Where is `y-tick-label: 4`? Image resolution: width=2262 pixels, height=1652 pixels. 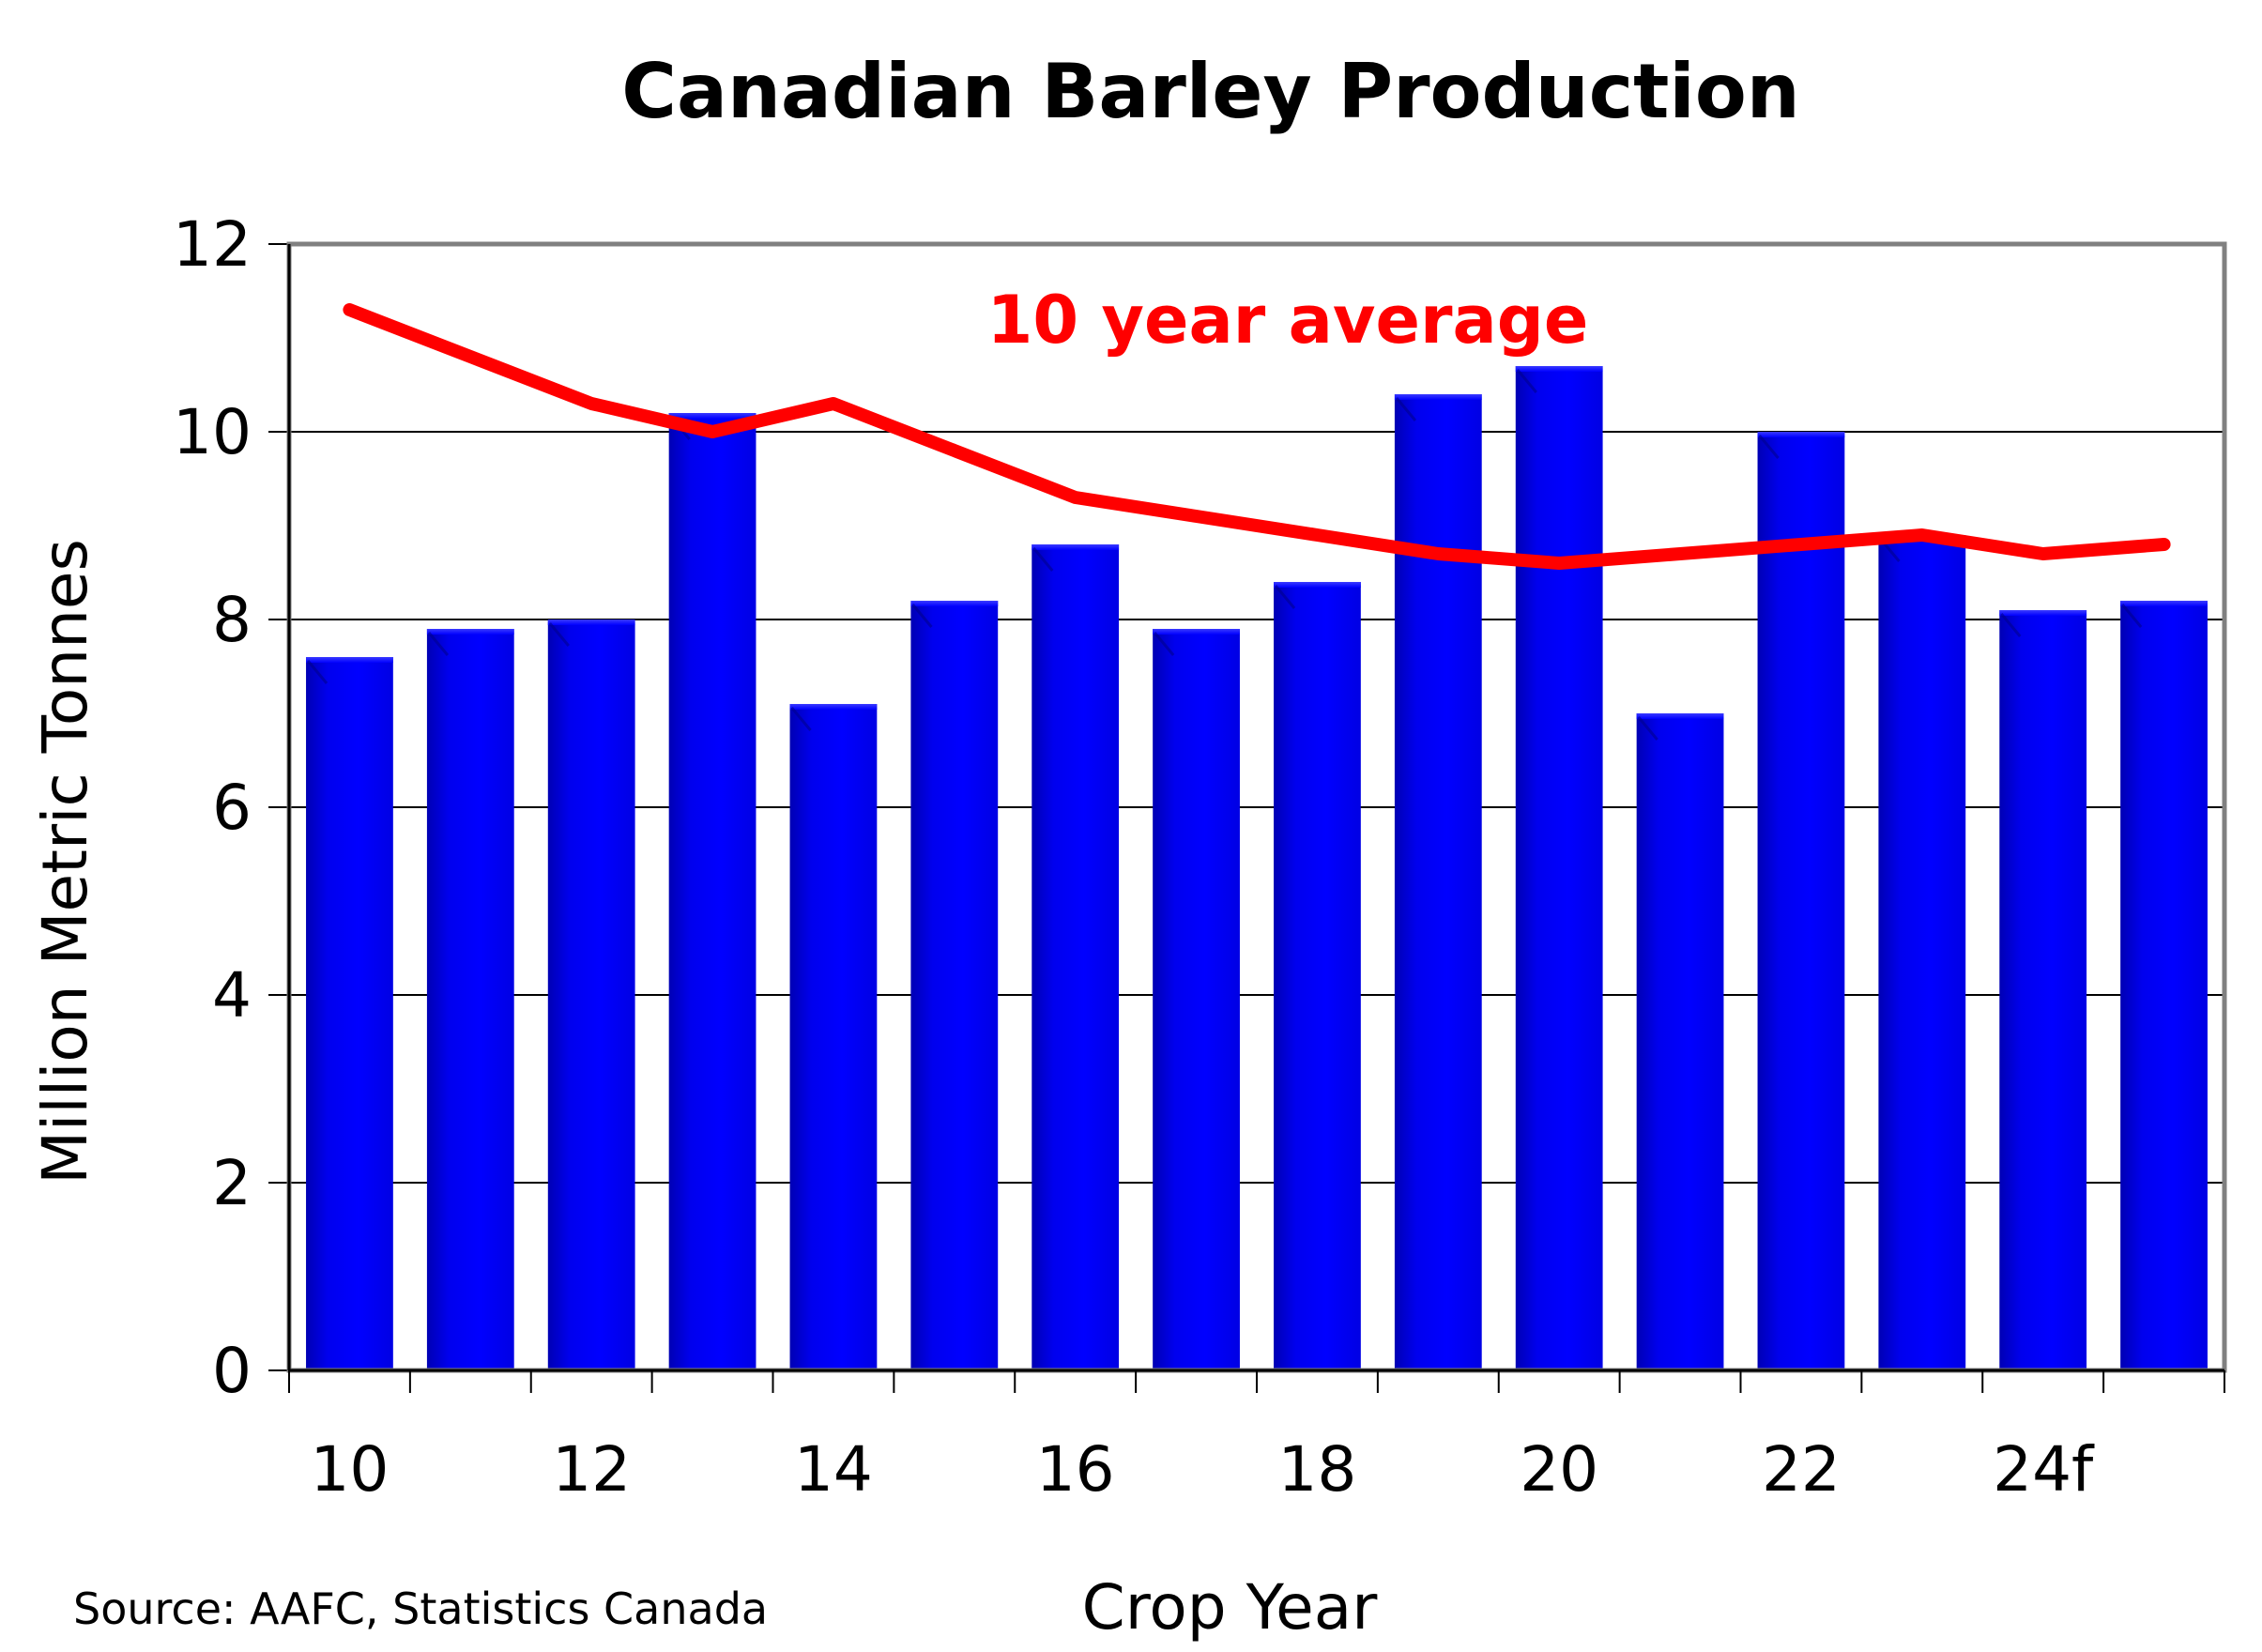
y-tick-label: 4 is located at coordinates (232, 995).